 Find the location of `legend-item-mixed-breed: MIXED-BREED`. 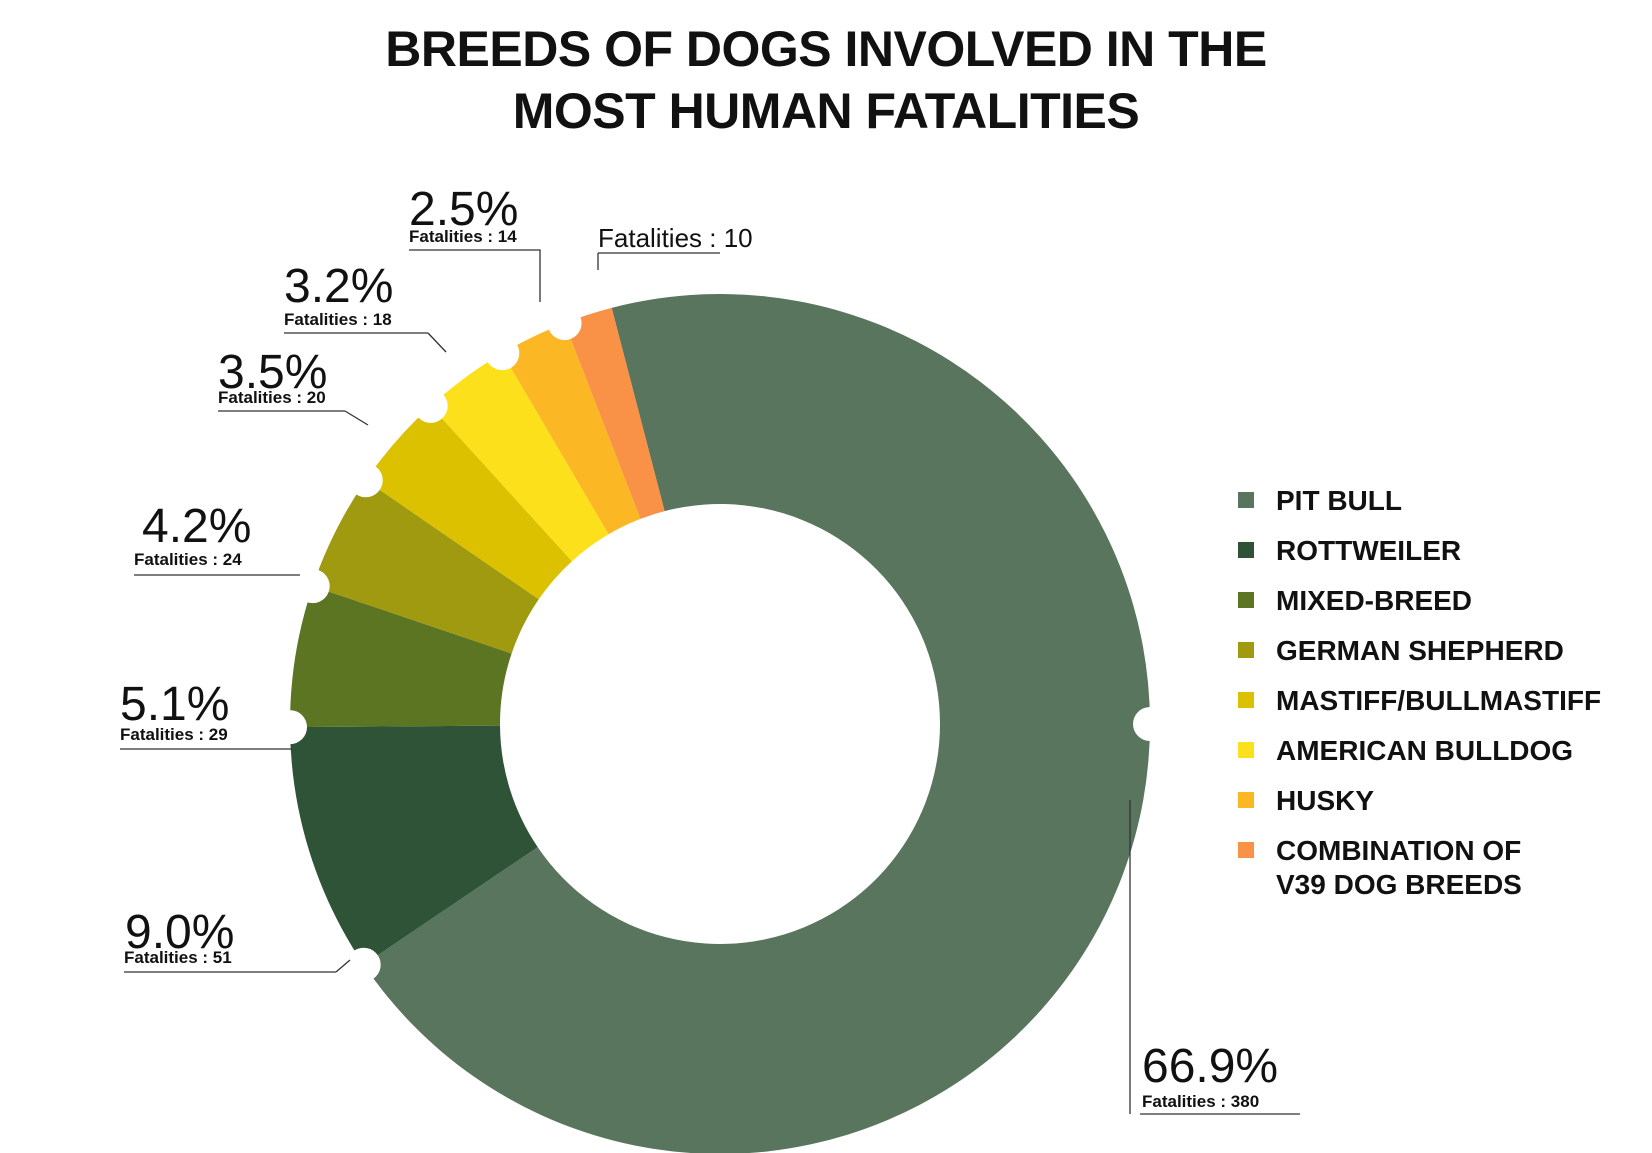

legend-item-mixed-breed: MIXED-BREED is located at coordinates (1437, 601).